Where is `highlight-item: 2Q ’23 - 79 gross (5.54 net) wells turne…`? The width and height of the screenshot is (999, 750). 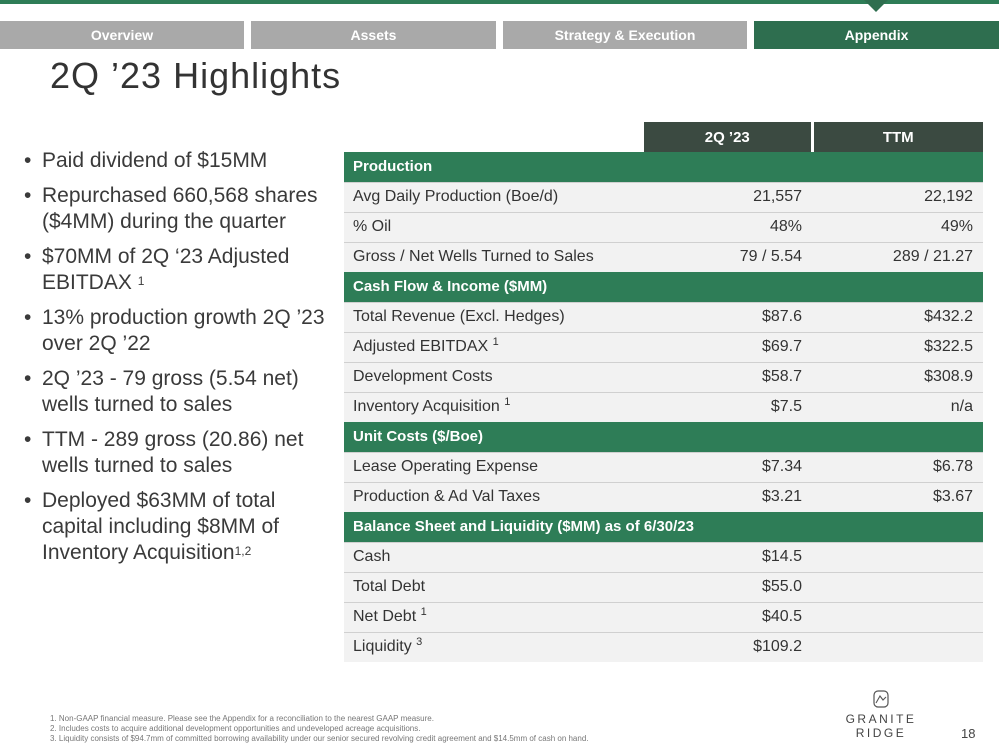
highlight-item: 2Q ’23 - 79 gross (5.54 net) wells turne… is located at coordinates (178, 392).